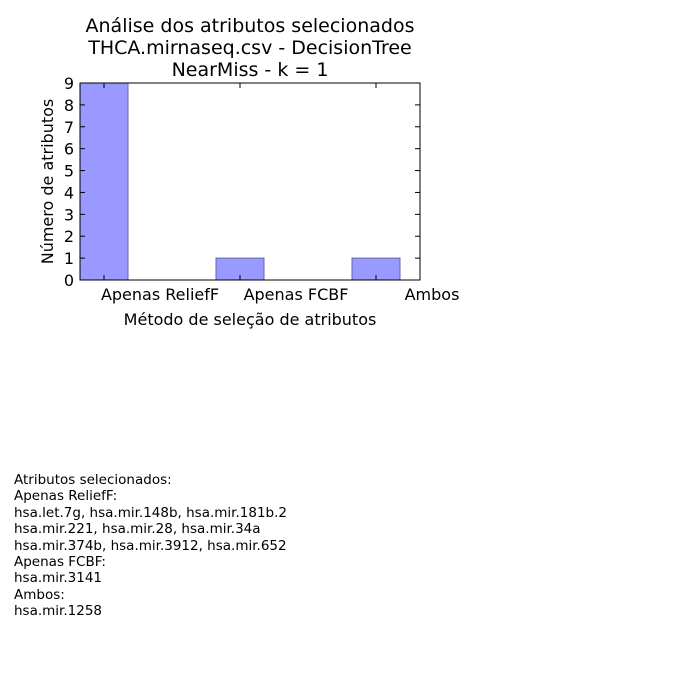  I want to click on relieff-line: hsa.let.7g, hsa.mir.148b, hsa.mir.181b.2, so click(150, 512).